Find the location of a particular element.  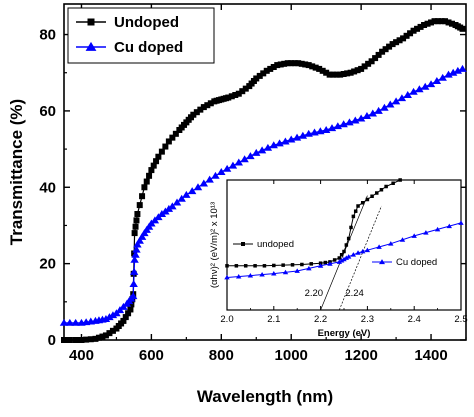

legend-box is located at coordinates (141, 35).